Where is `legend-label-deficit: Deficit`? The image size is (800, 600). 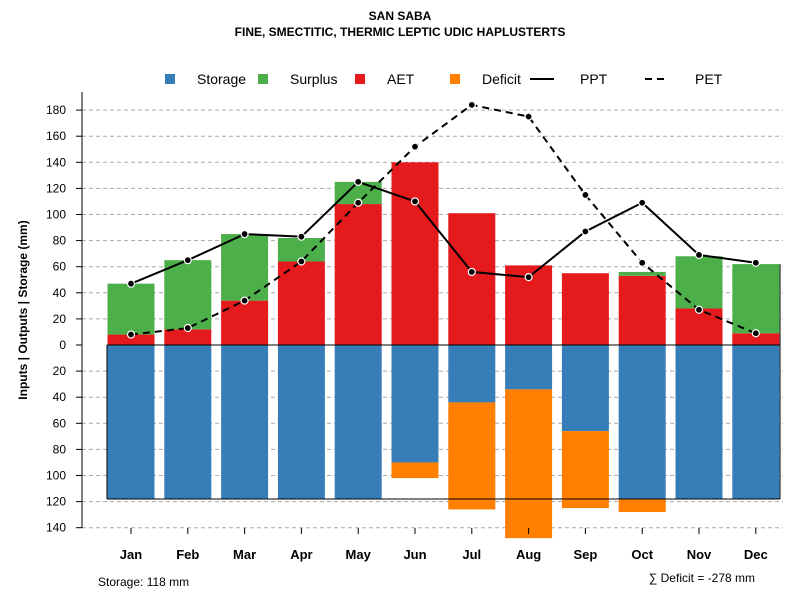
legend-label-deficit: Deficit is located at coordinates (501, 79).